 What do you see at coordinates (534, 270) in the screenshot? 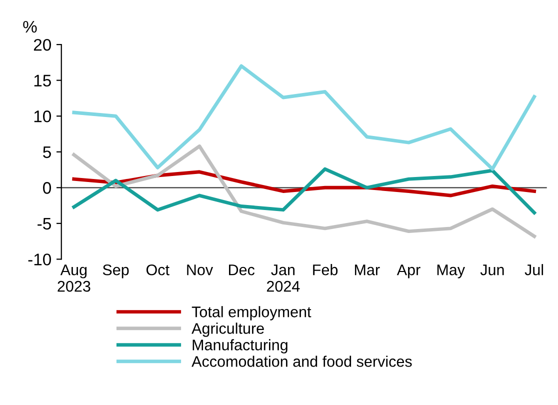
I see `x-tick-label: Jul` at bounding box center [534, 270].